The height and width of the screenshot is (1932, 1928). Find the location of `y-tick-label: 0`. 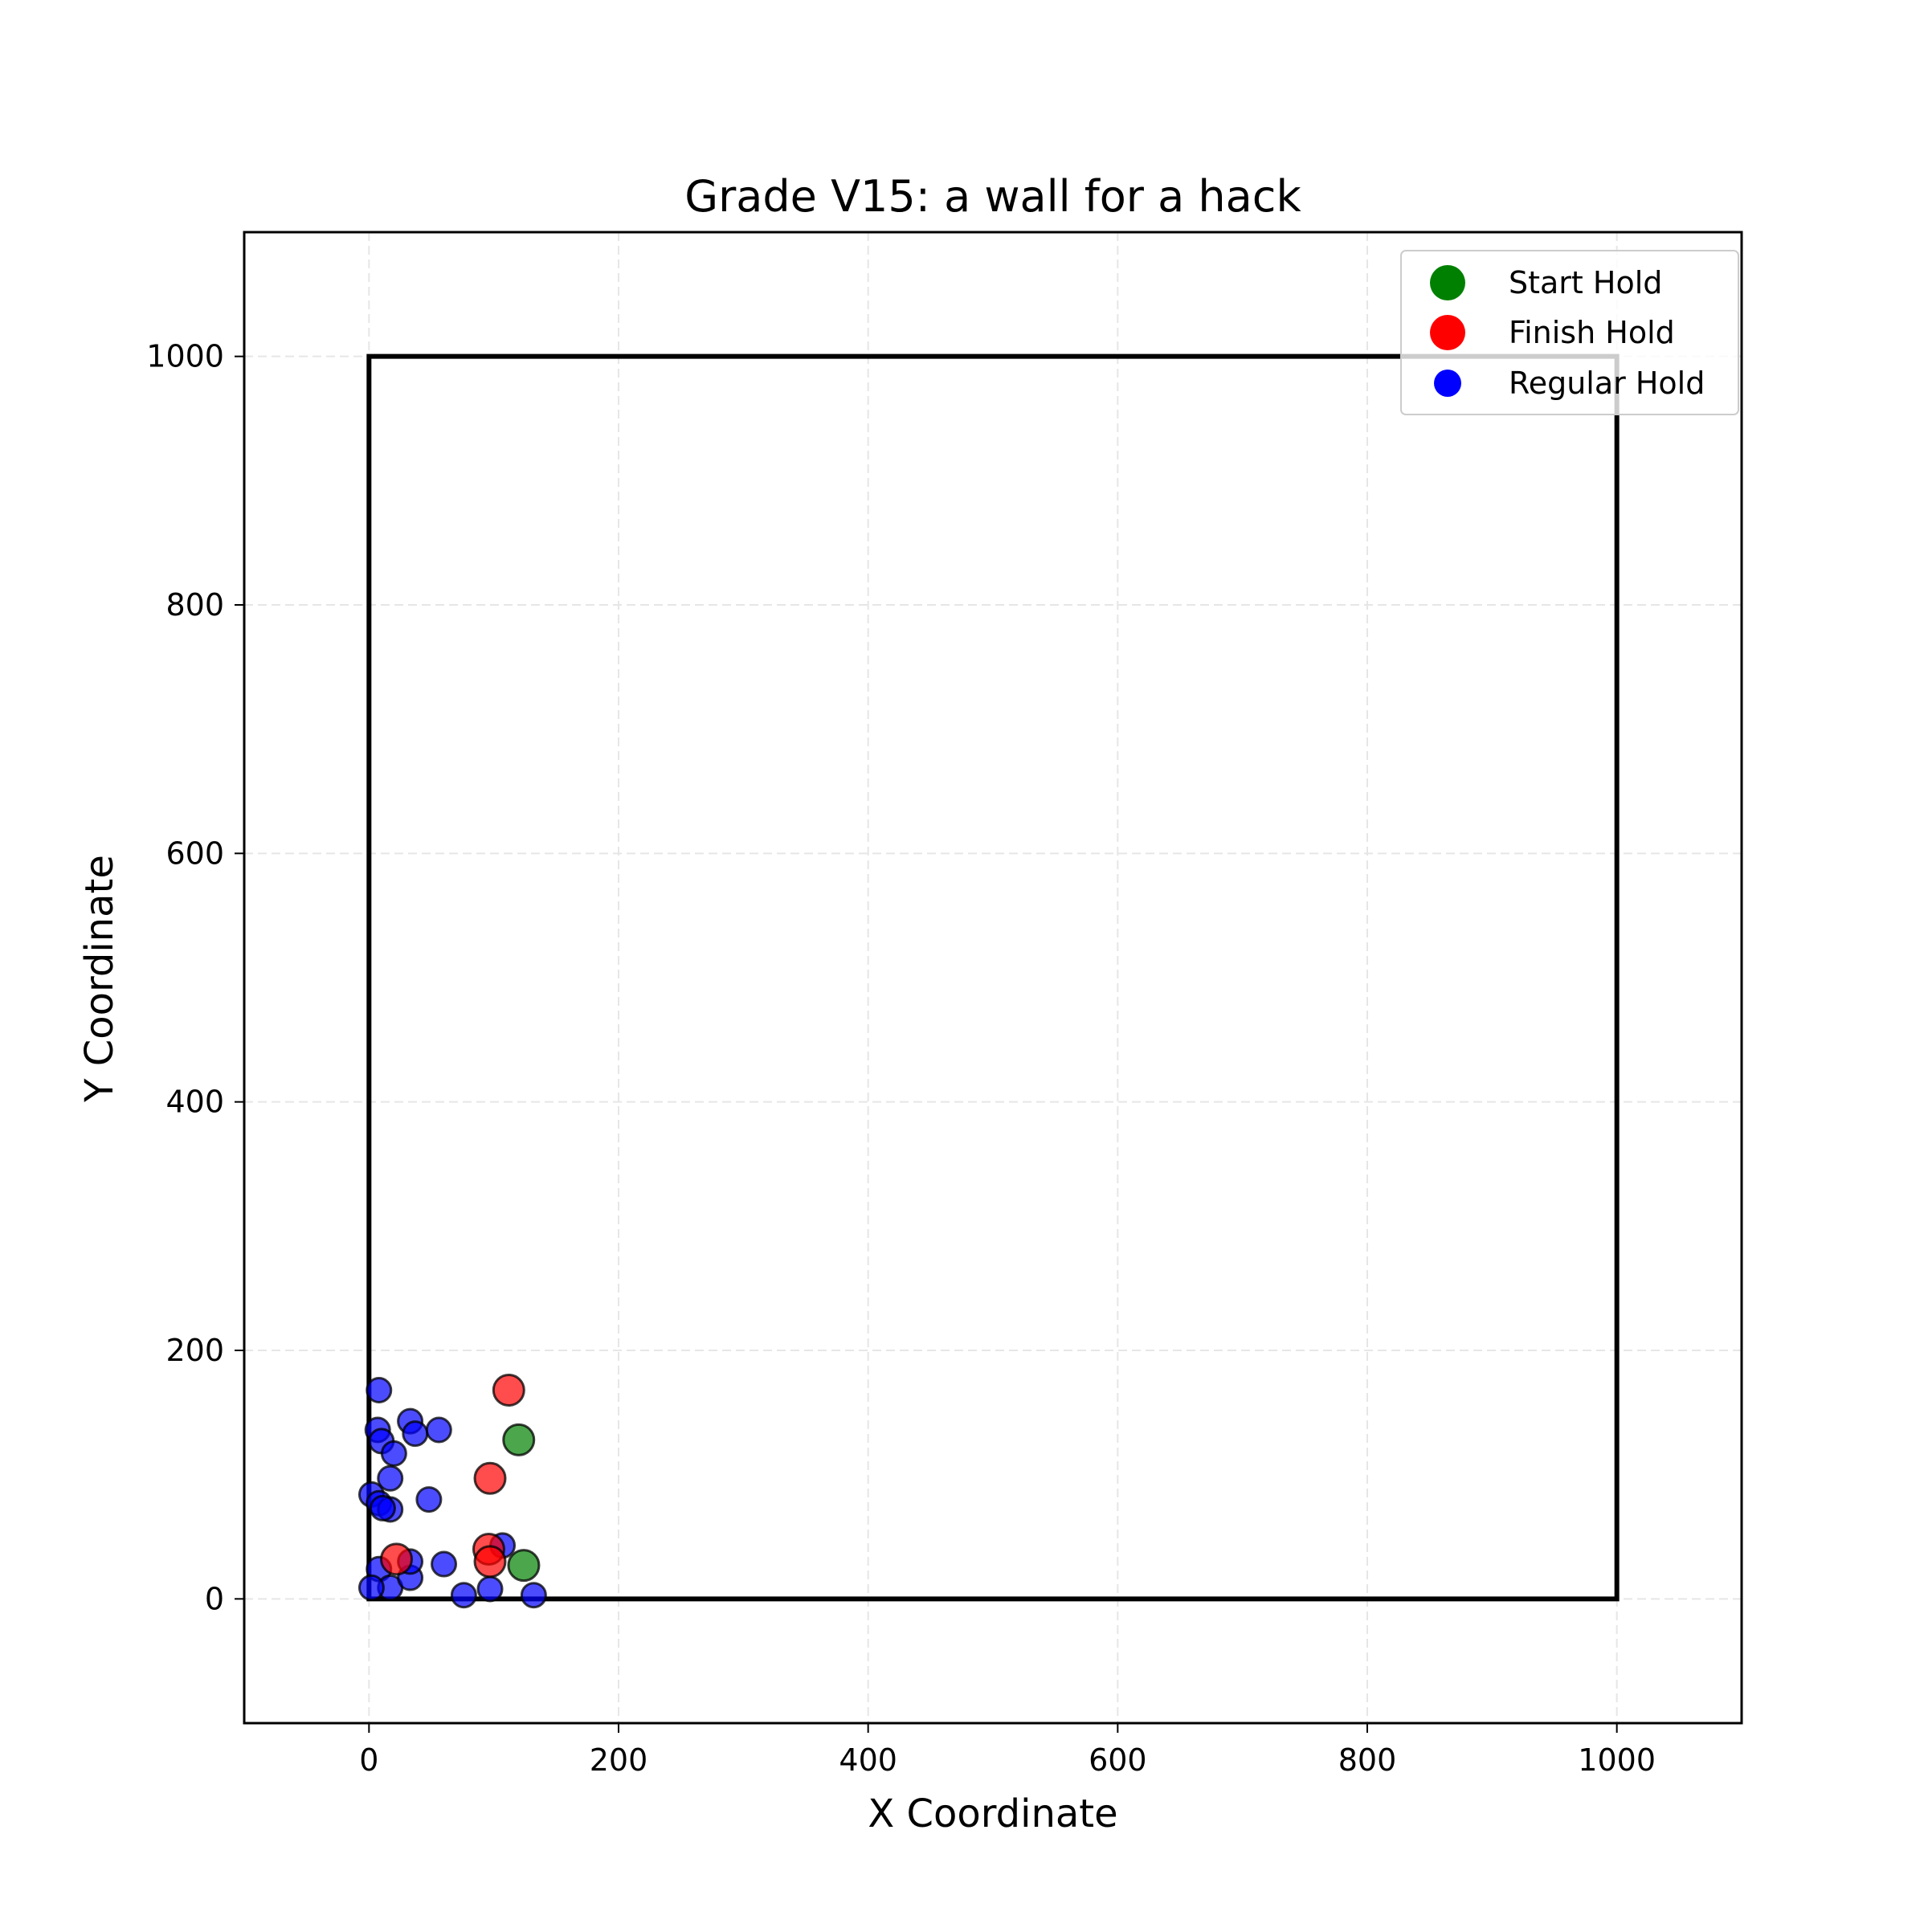

y-tick-label: 0 is located at coordinates (214, 1599).